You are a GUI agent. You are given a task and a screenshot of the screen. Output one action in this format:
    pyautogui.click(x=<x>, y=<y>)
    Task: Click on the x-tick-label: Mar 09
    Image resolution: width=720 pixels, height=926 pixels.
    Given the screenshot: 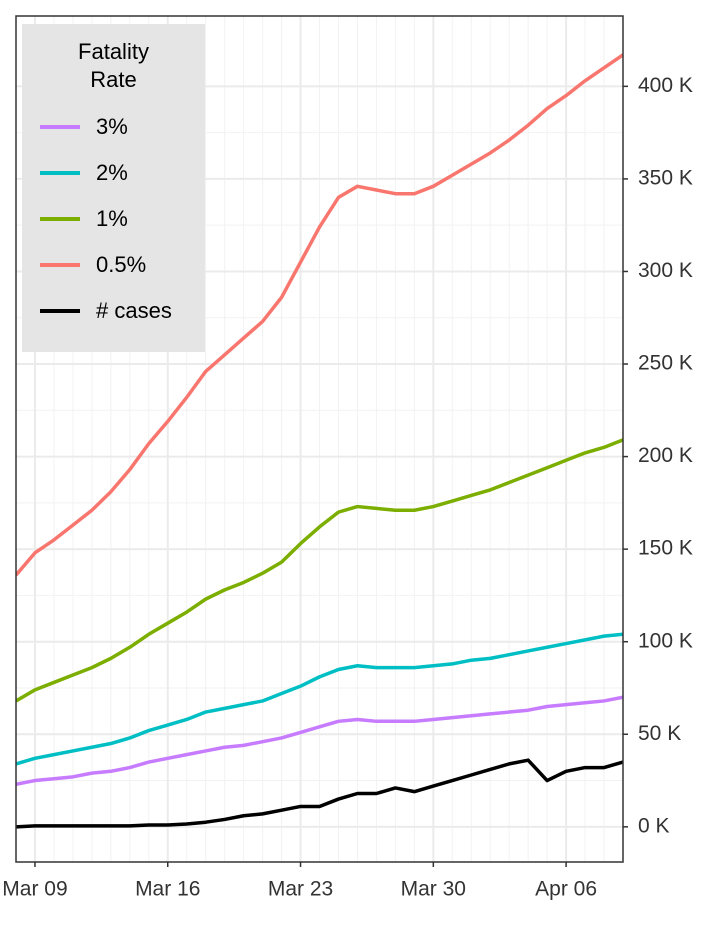 What is the action you would take?
    pyautogui.click(x=34, y=889)
    